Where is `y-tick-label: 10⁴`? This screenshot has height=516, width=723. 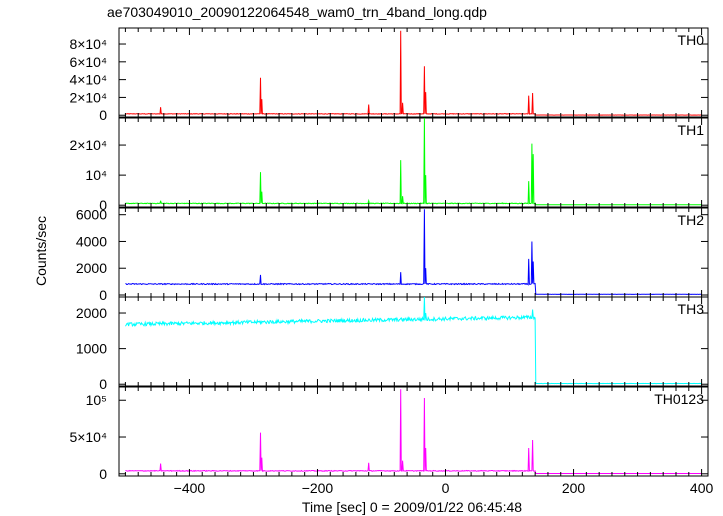 y-tick-label: 10⁴ is located at coordinates (96, 175).